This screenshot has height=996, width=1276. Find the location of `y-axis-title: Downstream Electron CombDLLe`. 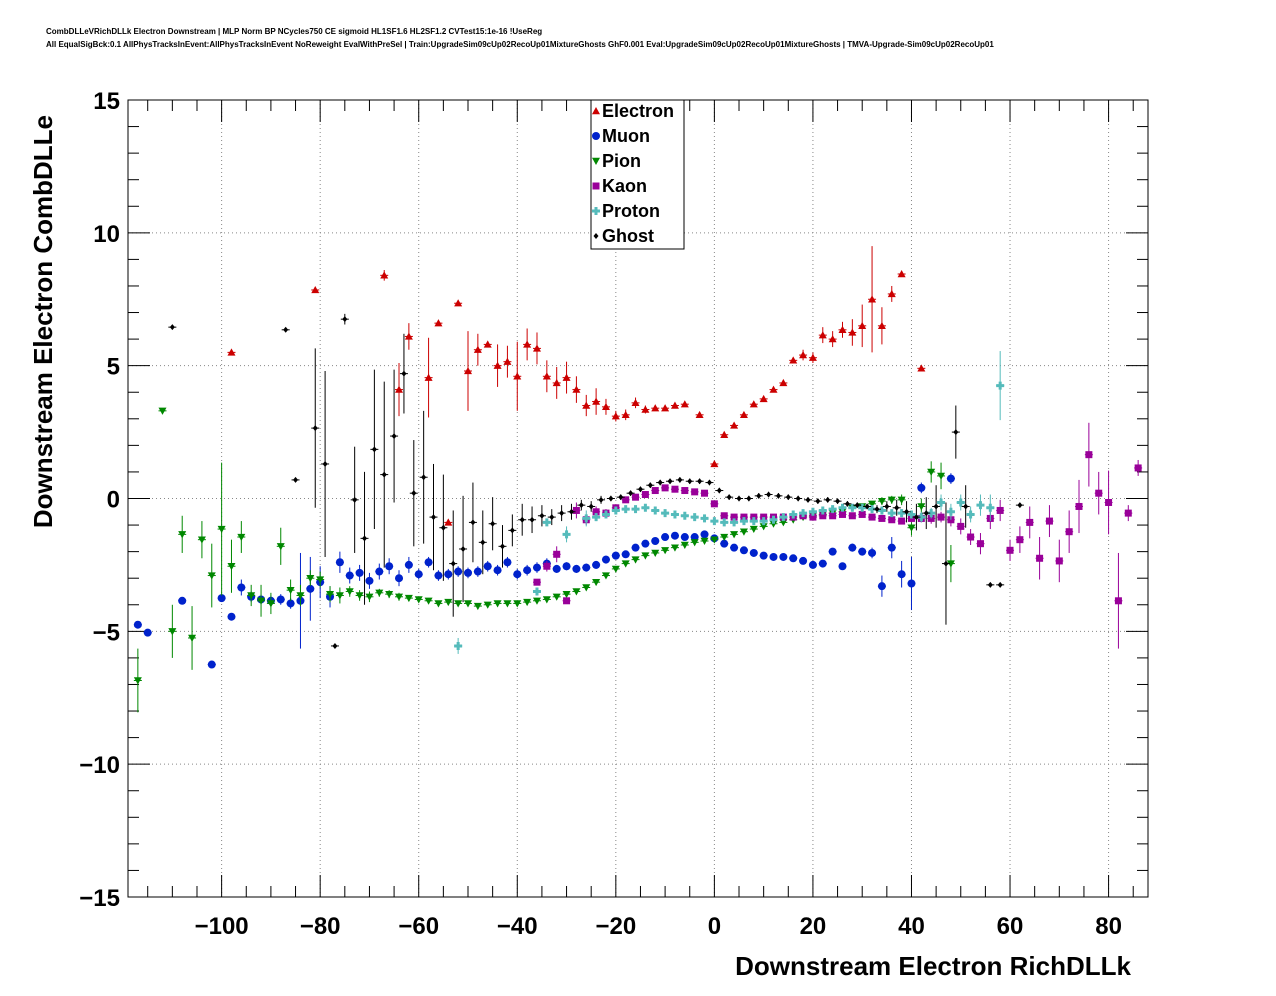

y-axis-title: Downstream Electron CombDLLe is located at coordinates (43, 321).